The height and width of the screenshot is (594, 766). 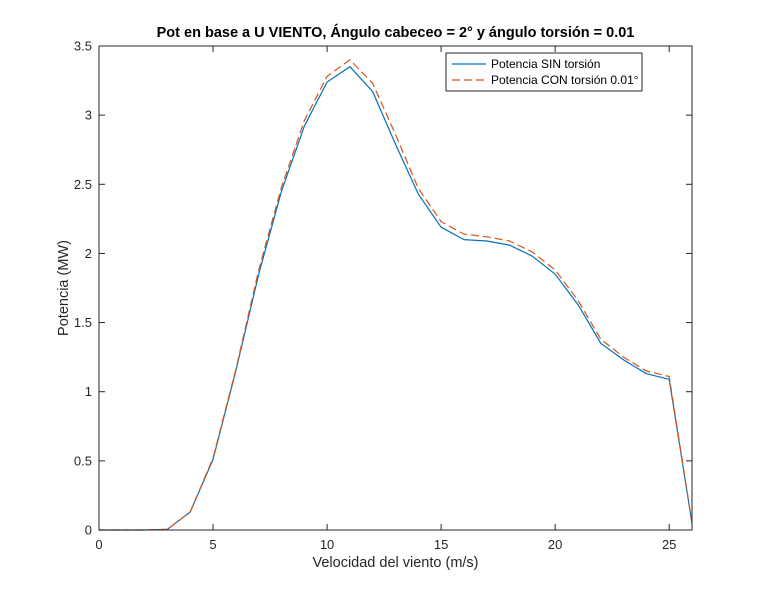 I want to click on legend-label-sin: Potencia SIN torsión, so click(x=545, y=64).